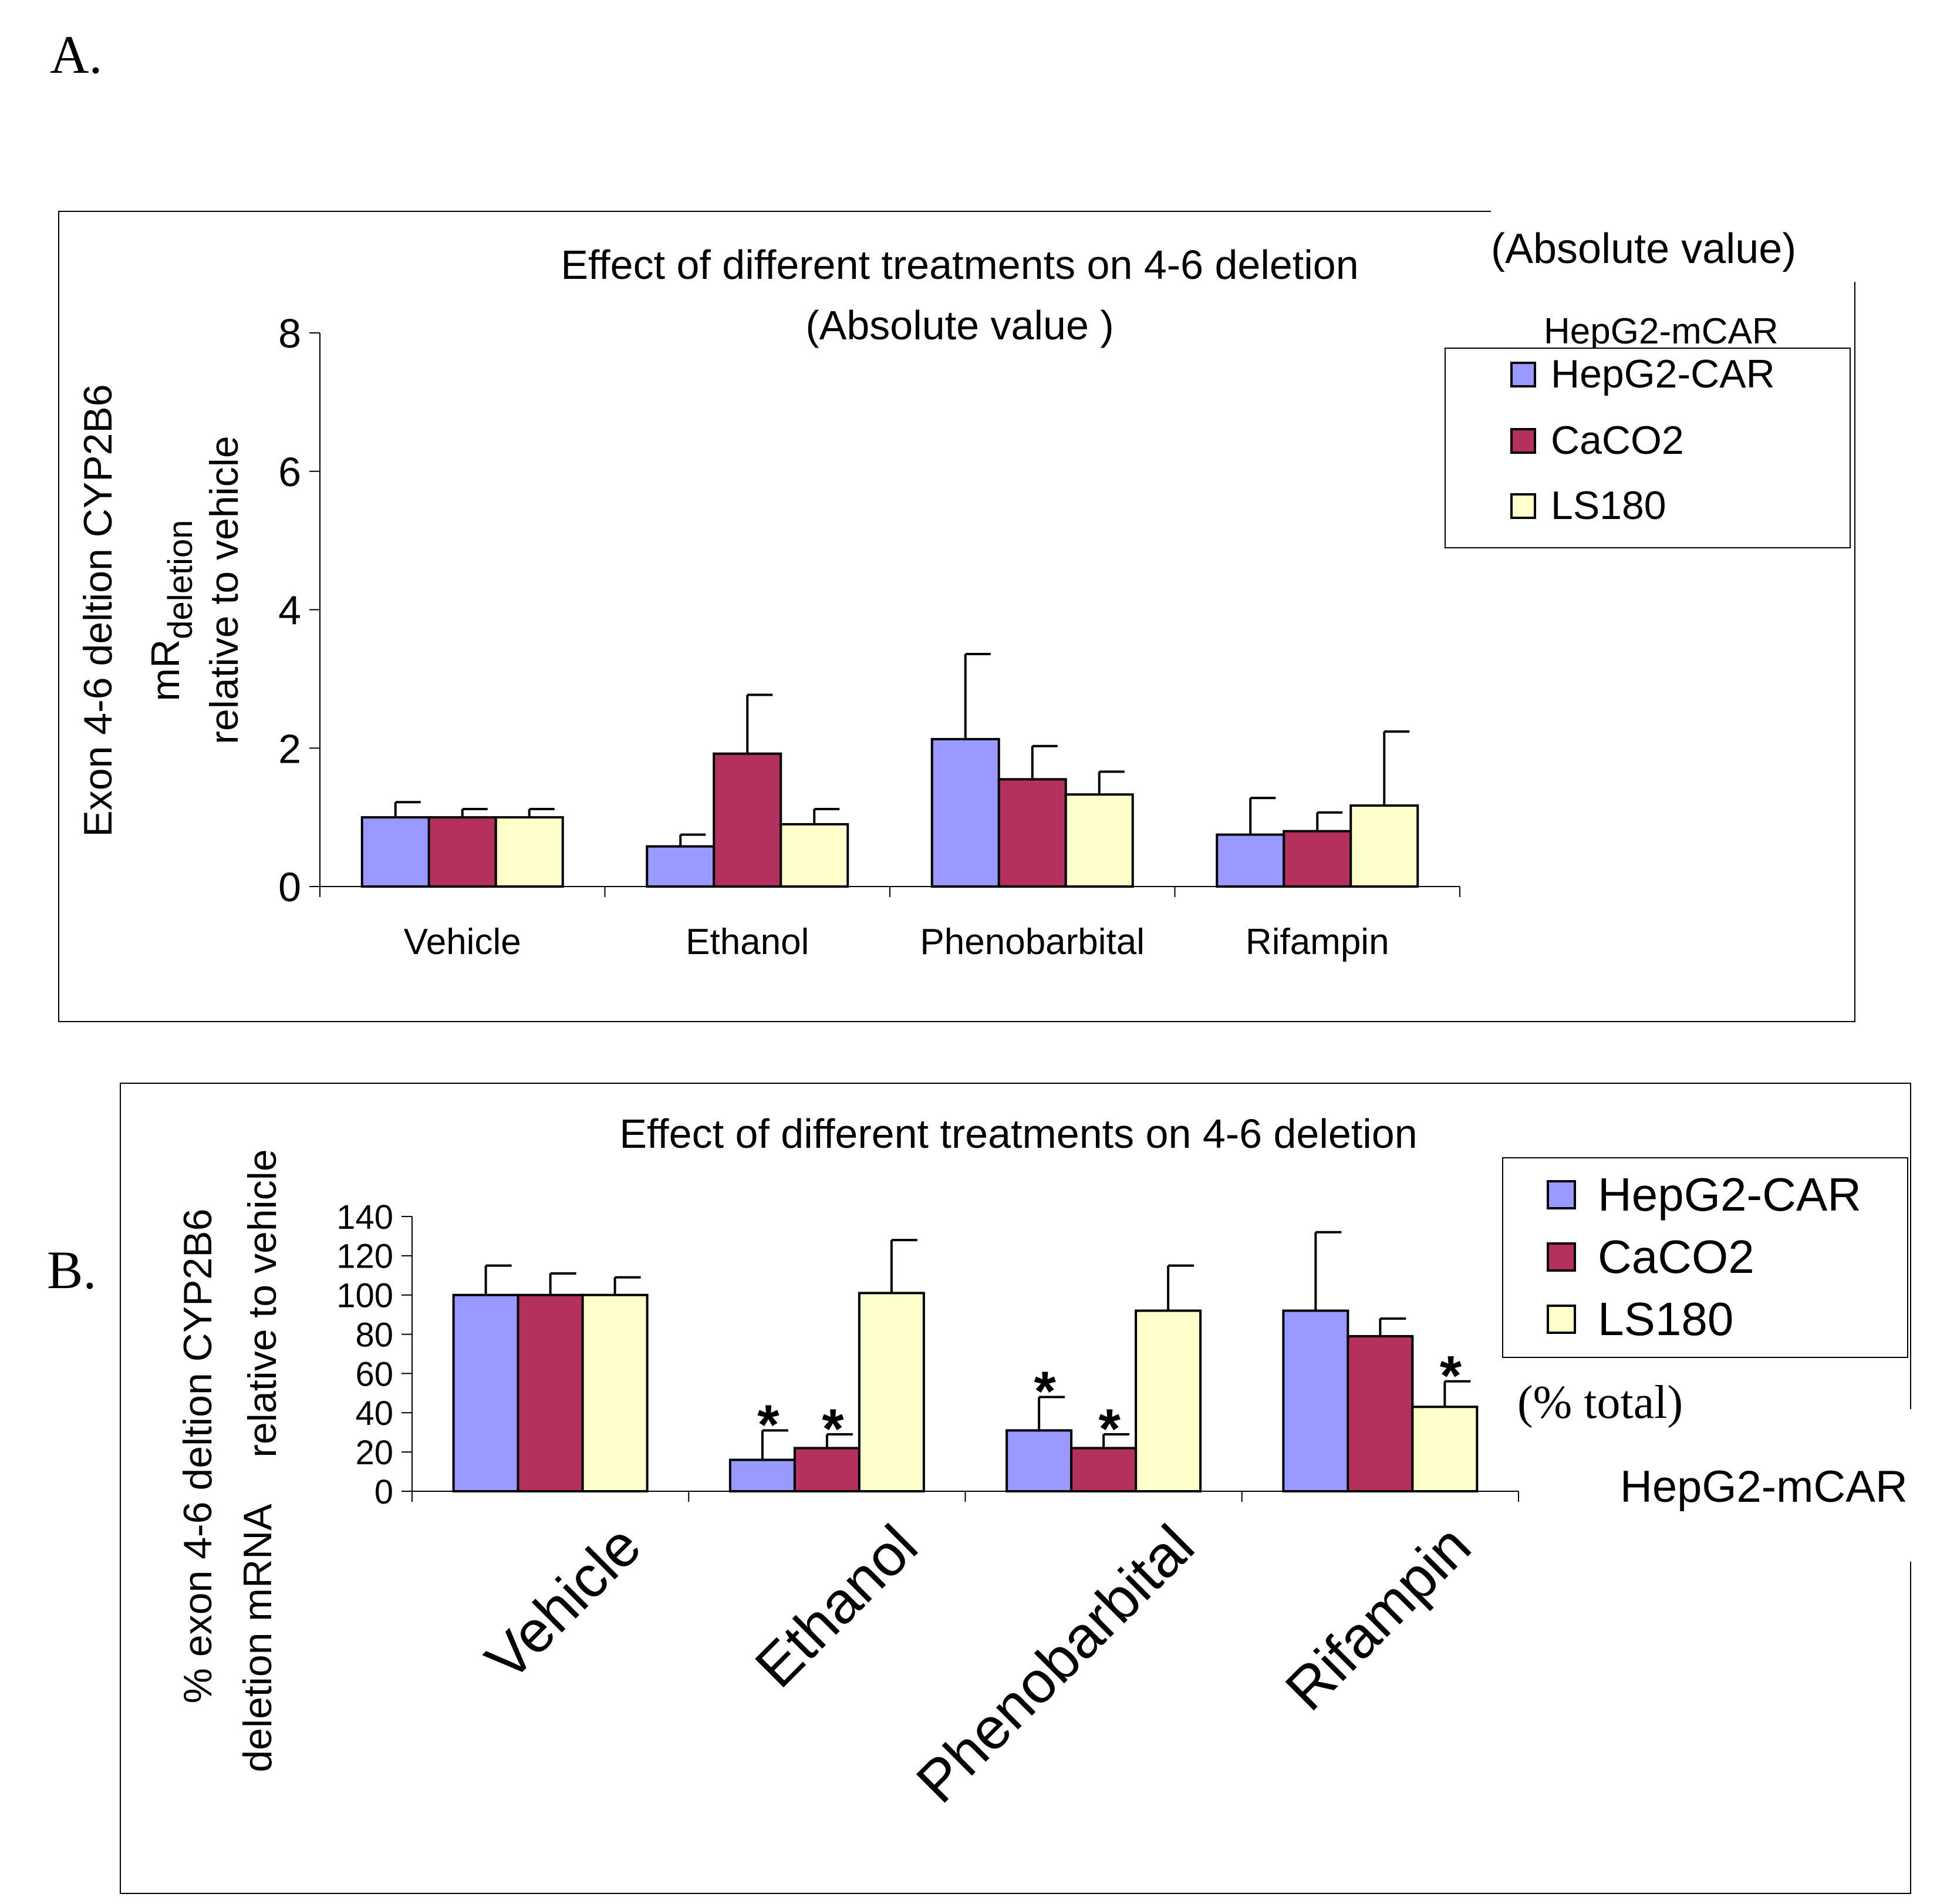 The height and width of the screenshot is (1904, 1947). I want to click on chart-b-ytick-label: 120, so click(365, 1257).